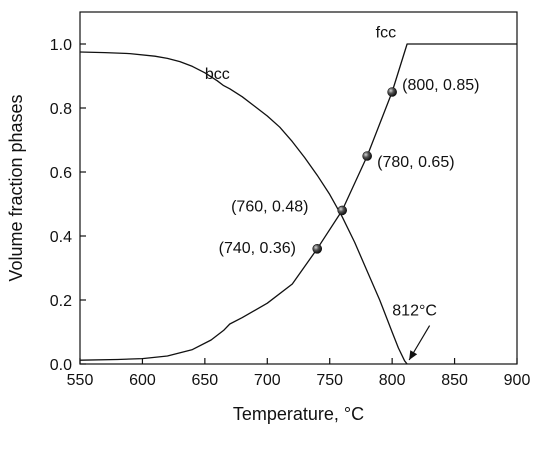 The width and height of the screenshot is (550, 453). I want to click on curve-label-fcc: fcc, so click(386, 33).